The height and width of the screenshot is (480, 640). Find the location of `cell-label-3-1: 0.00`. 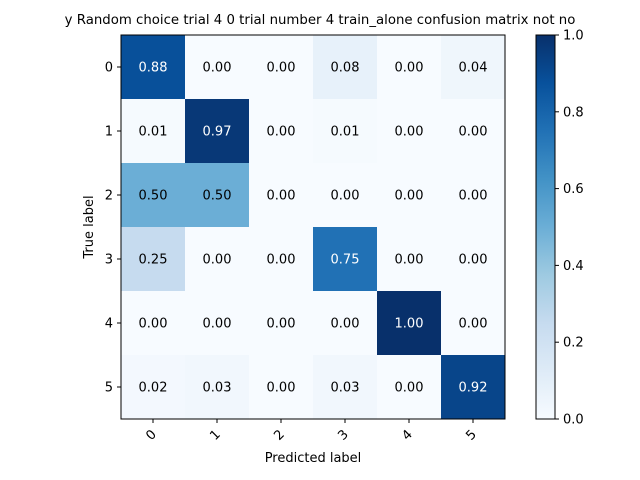

cell-label-3-1: 0.00 is located at coordinates (217, 260).